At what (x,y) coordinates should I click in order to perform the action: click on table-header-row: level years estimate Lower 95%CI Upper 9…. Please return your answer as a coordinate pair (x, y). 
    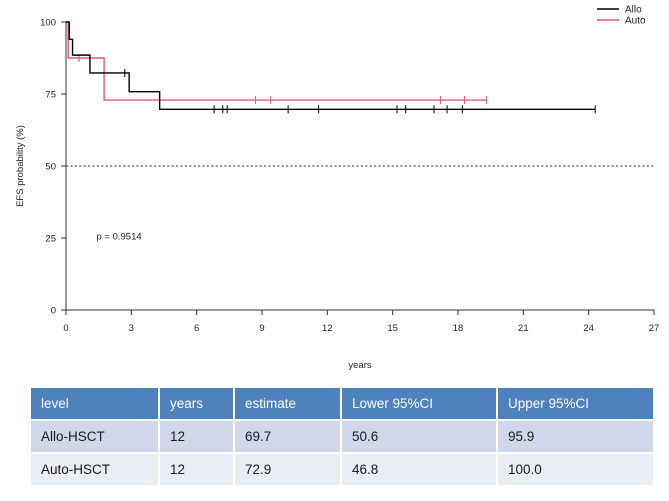
    Looking at the image, I should click on (342, 403).